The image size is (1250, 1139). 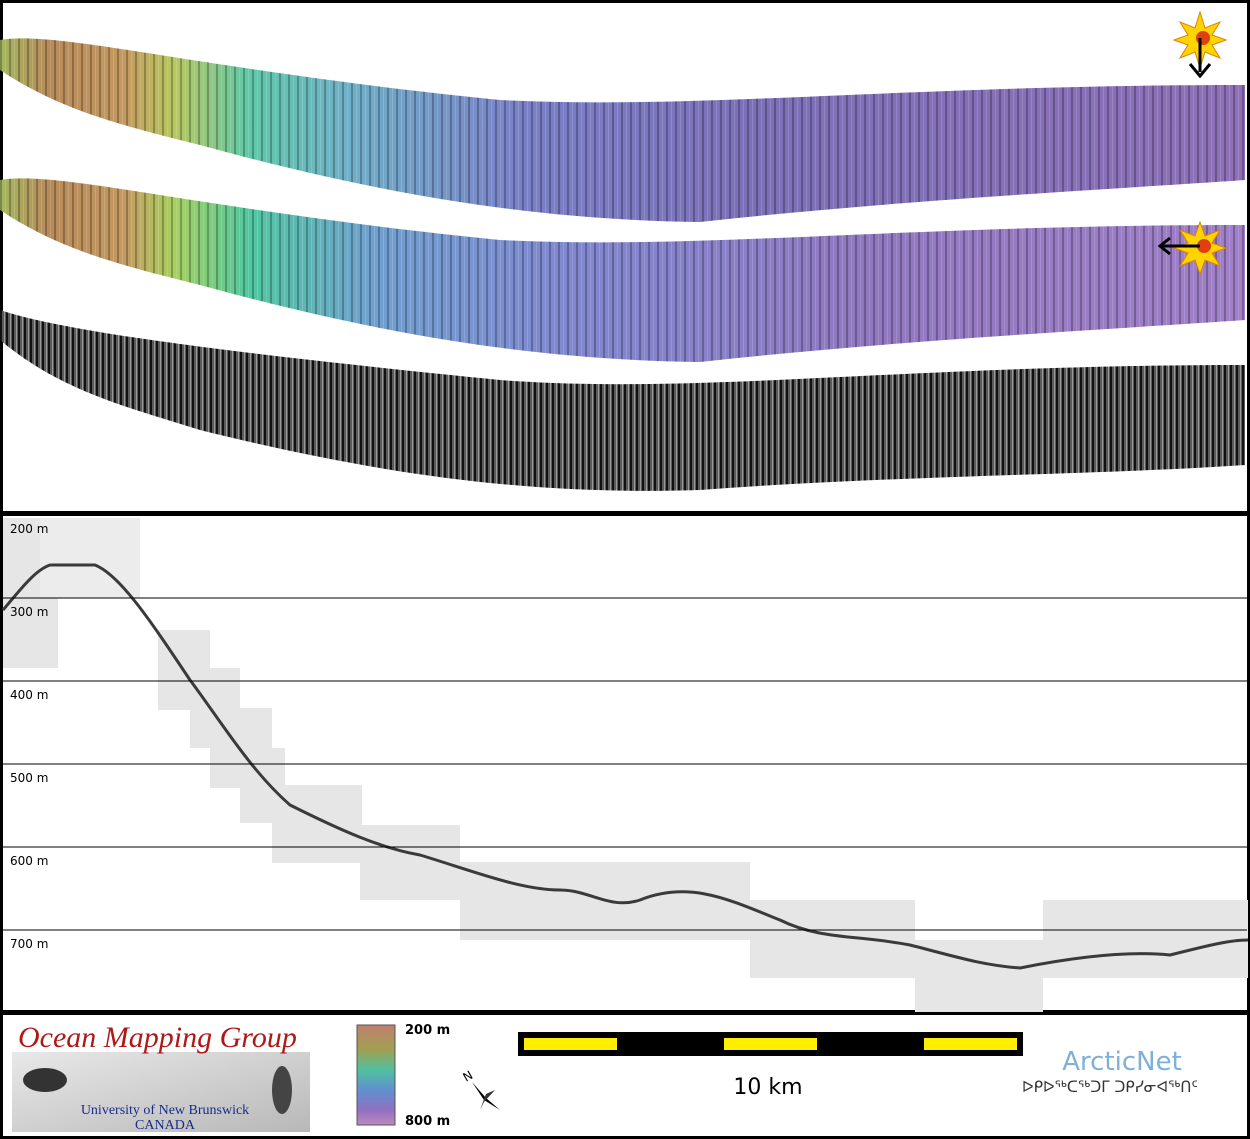 What do you see at coordinates (29, 612) in the screenshot?
I see `depth-label: 300 m` at bounding box center [29, 612].